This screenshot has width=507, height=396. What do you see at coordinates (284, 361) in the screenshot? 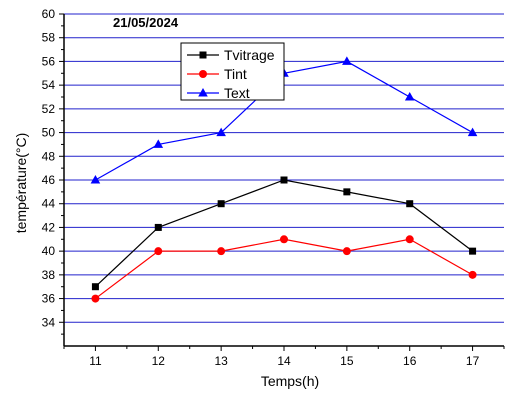
I see `x-tick-label: 14` at bounding box center [284, 361].